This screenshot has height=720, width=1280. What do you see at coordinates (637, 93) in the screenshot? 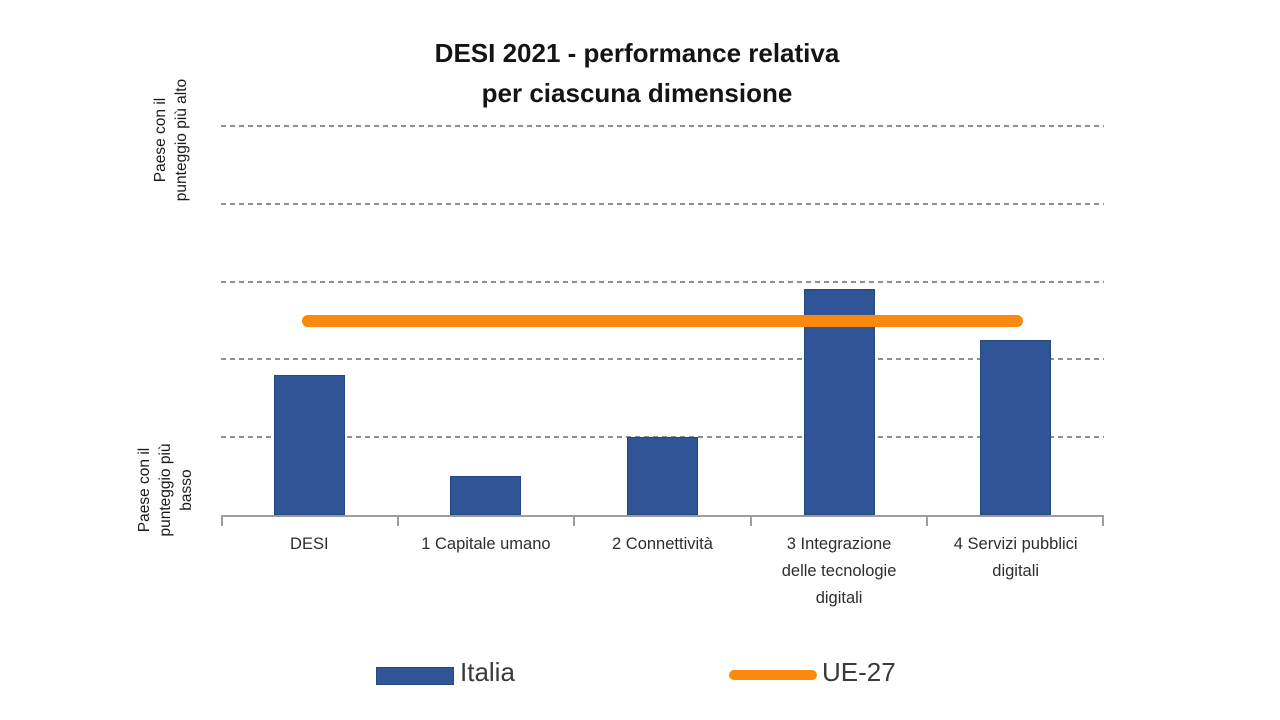
I see `chart-title-line2: per ciascuna dimensione` at bounding box center [637, 93].